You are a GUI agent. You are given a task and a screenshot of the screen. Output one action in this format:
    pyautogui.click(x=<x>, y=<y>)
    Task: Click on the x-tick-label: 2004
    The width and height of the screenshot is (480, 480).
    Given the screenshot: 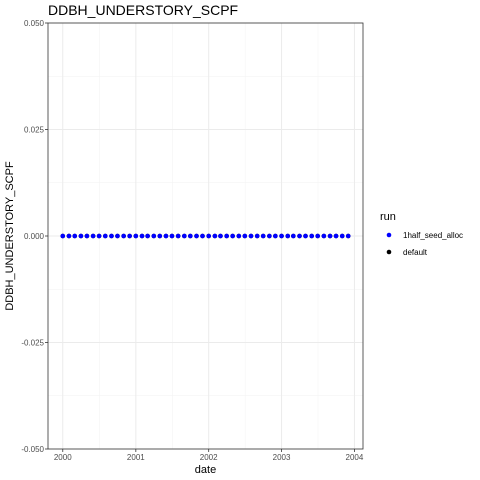 What is the action you would take?
    pyautogui.click(x=355, y=457)
    